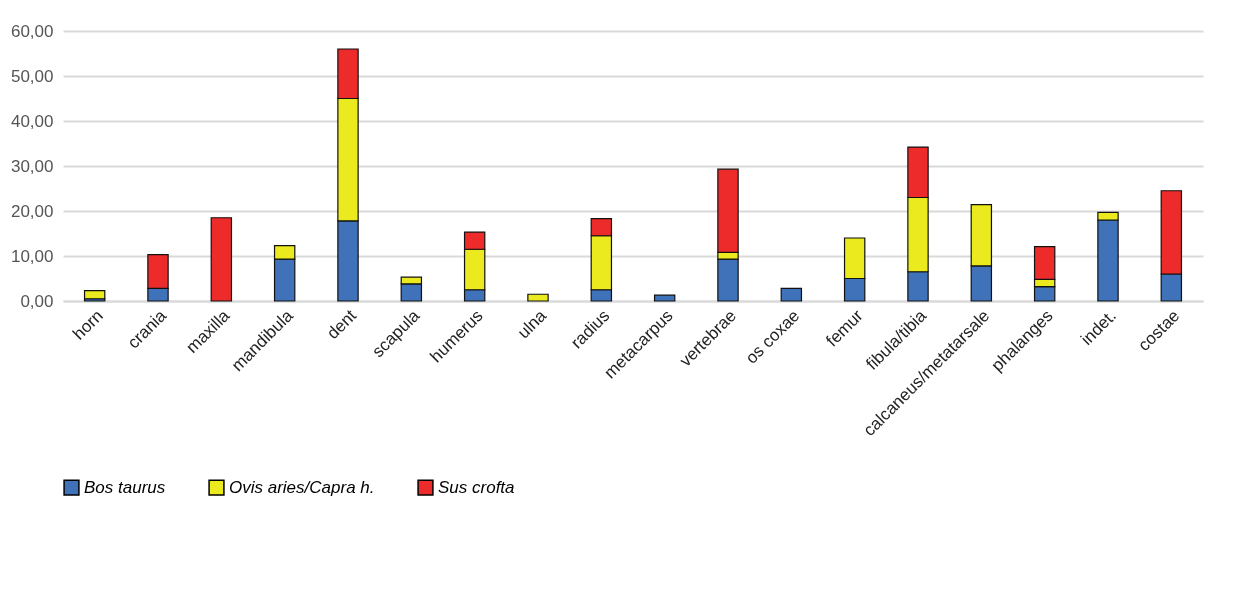 This screenshot has height=593, width=1247. I want to click on y-tick-label: 30,00, so click(32, 166).